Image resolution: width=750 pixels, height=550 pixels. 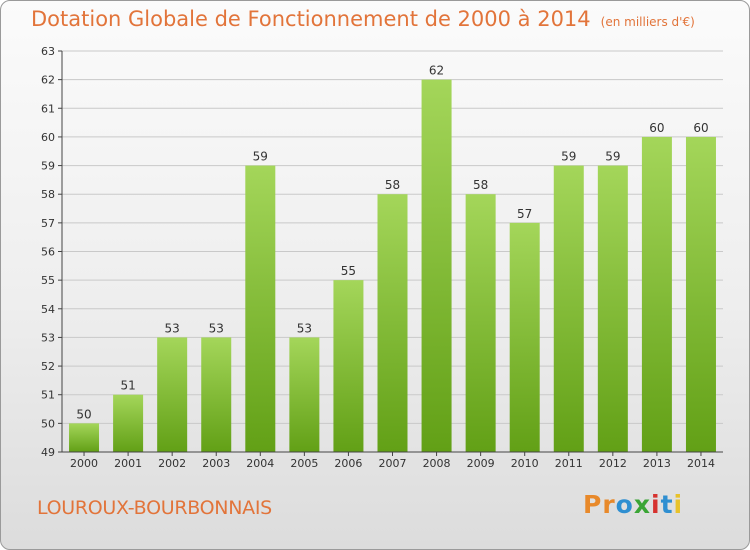 What do you see at coordinates (656, 294) in the screenshot?
I see `bar-2013` at bounding box center [656, 294].